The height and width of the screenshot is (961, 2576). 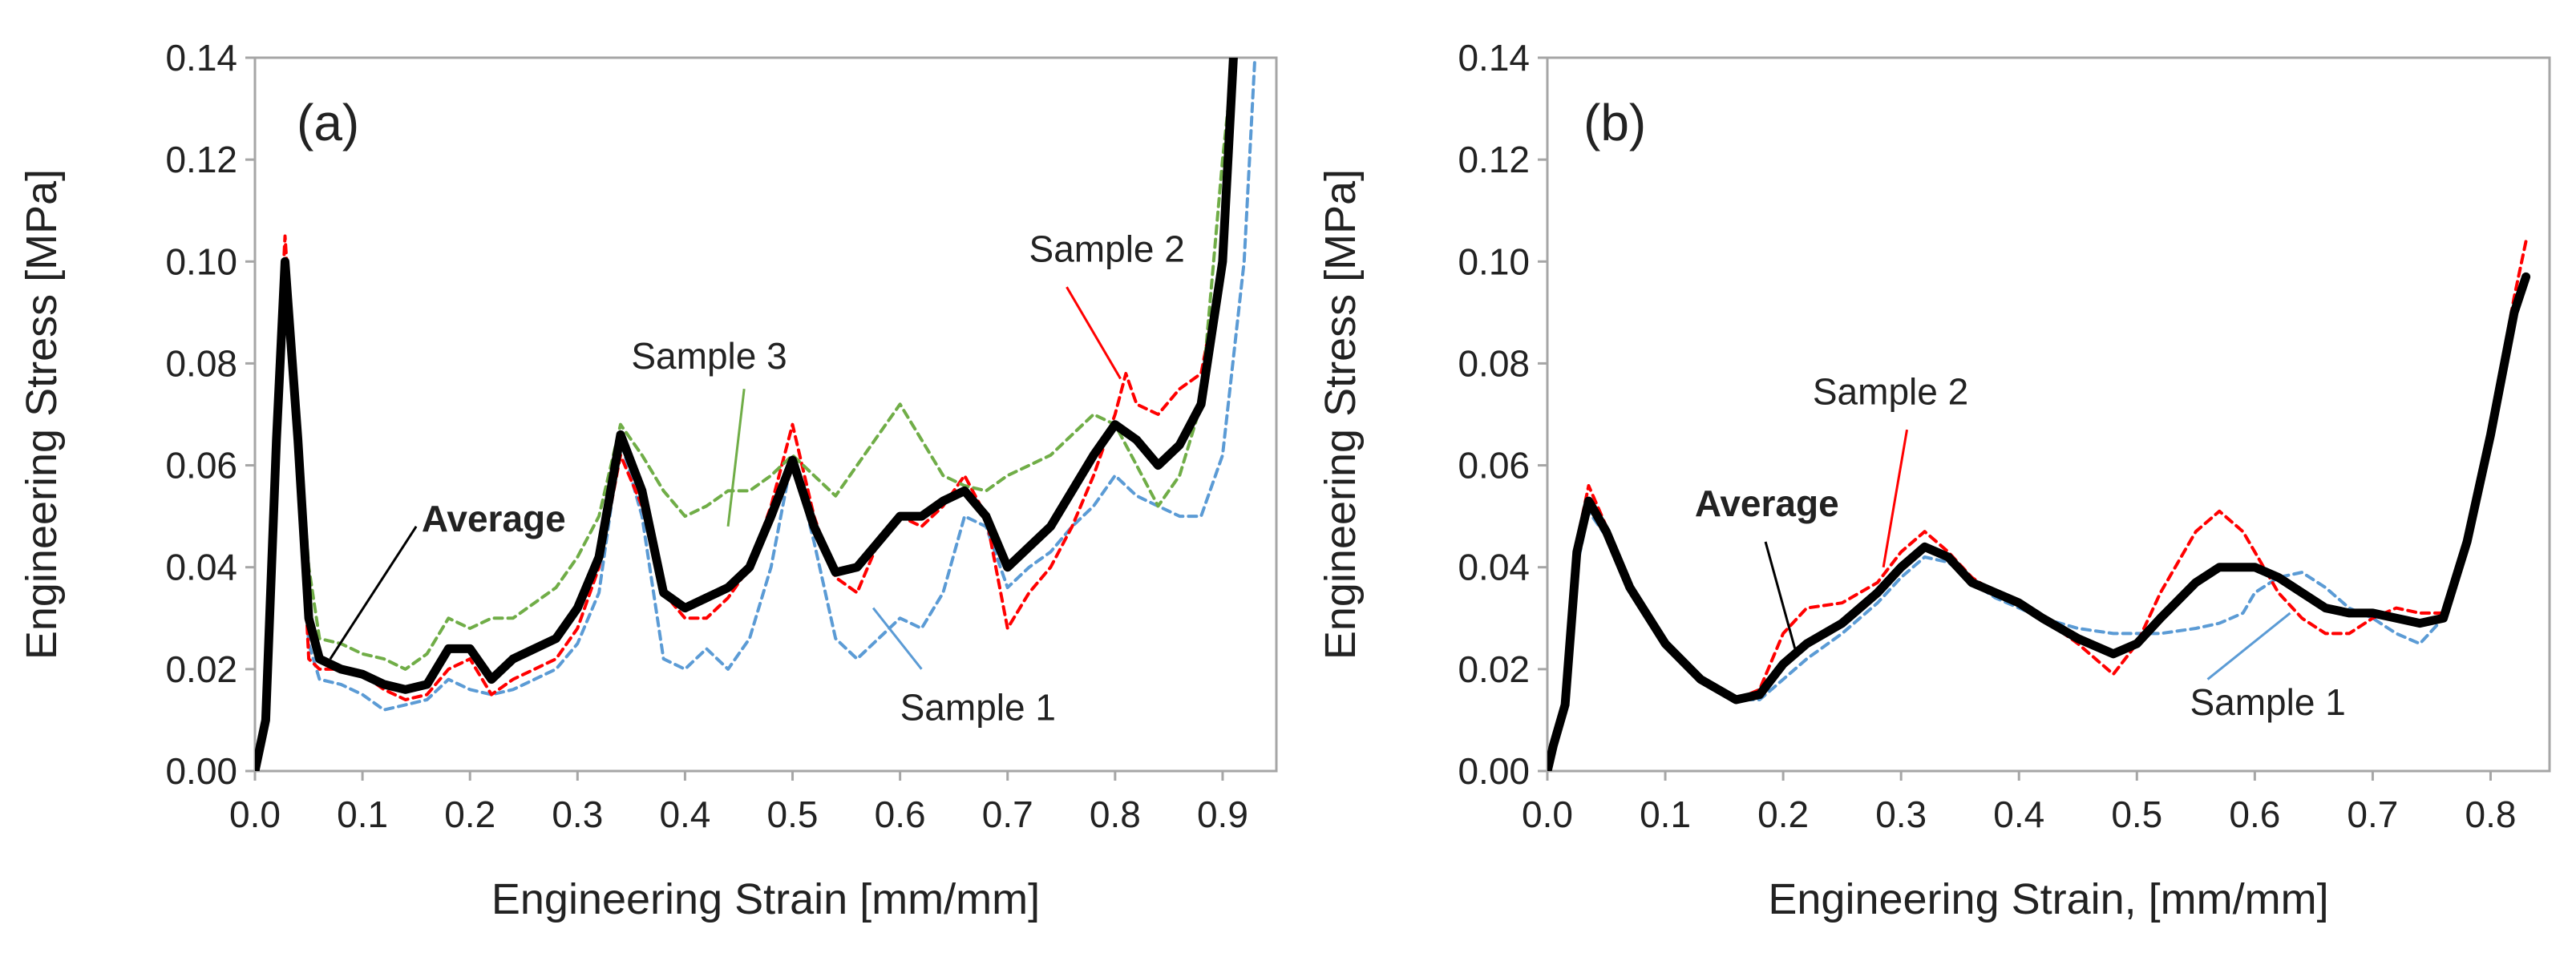 What do you see at coordinates (328, 122) in the screenshot?
I see `panel-label: (a)` at bounding box center [328, 122].